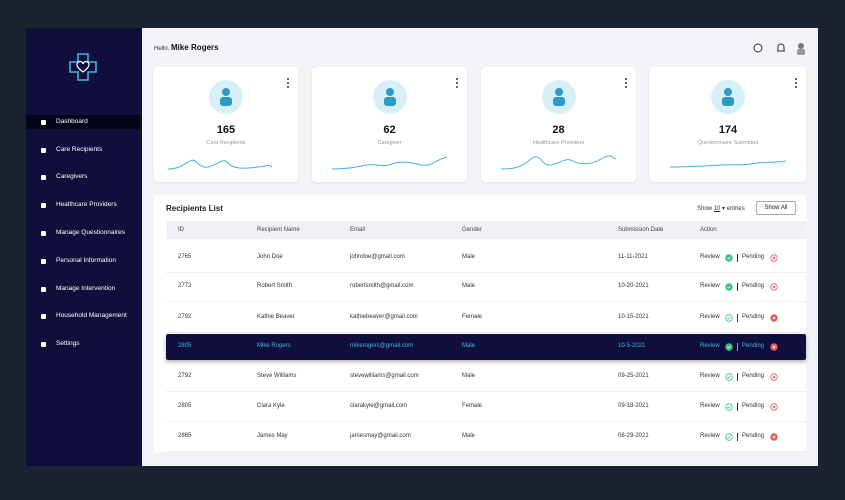 The image size is (845, 500). I want to click on menu-item: Settings, so click(68, 343).